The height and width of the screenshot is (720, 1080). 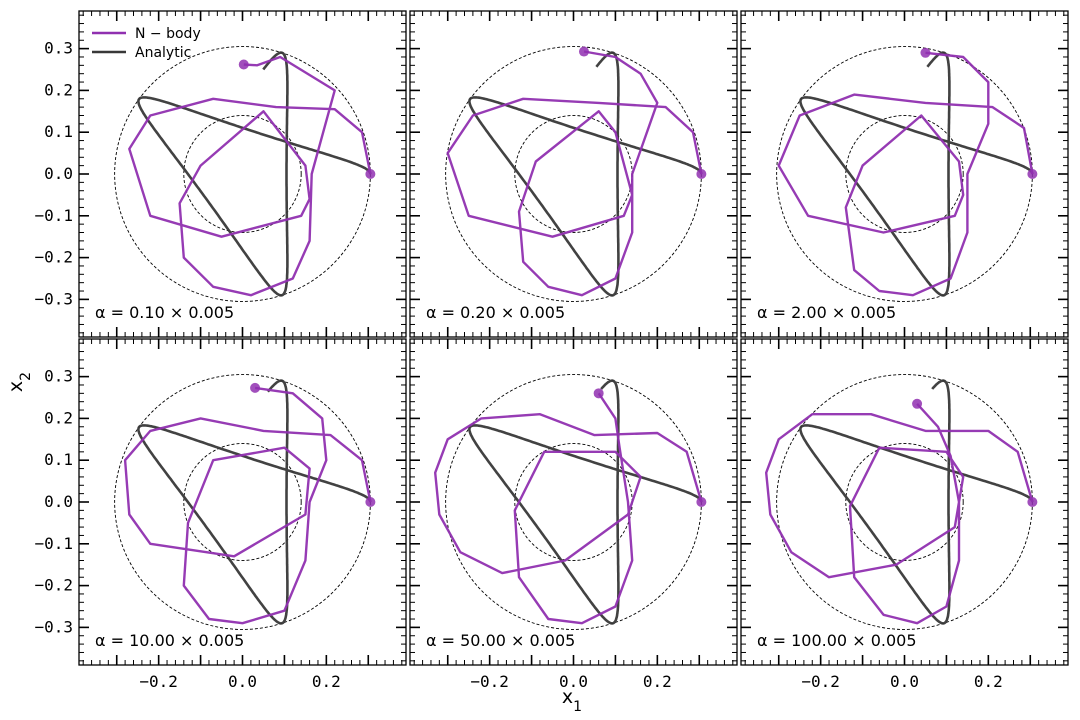 I want to click on panel-6: −0.2 0.0 0.2 α = 100.00 × 0.005, so click(x=904, y=514).